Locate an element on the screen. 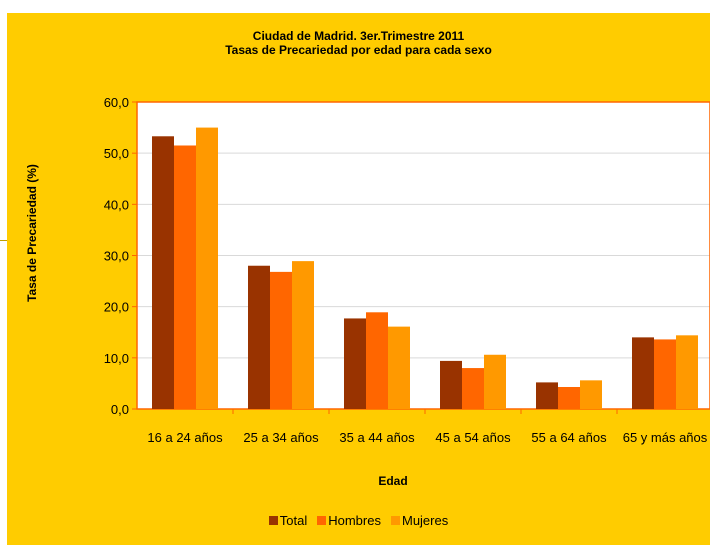  y-tick-label: 20,0 is located at coordinates (116, 307).